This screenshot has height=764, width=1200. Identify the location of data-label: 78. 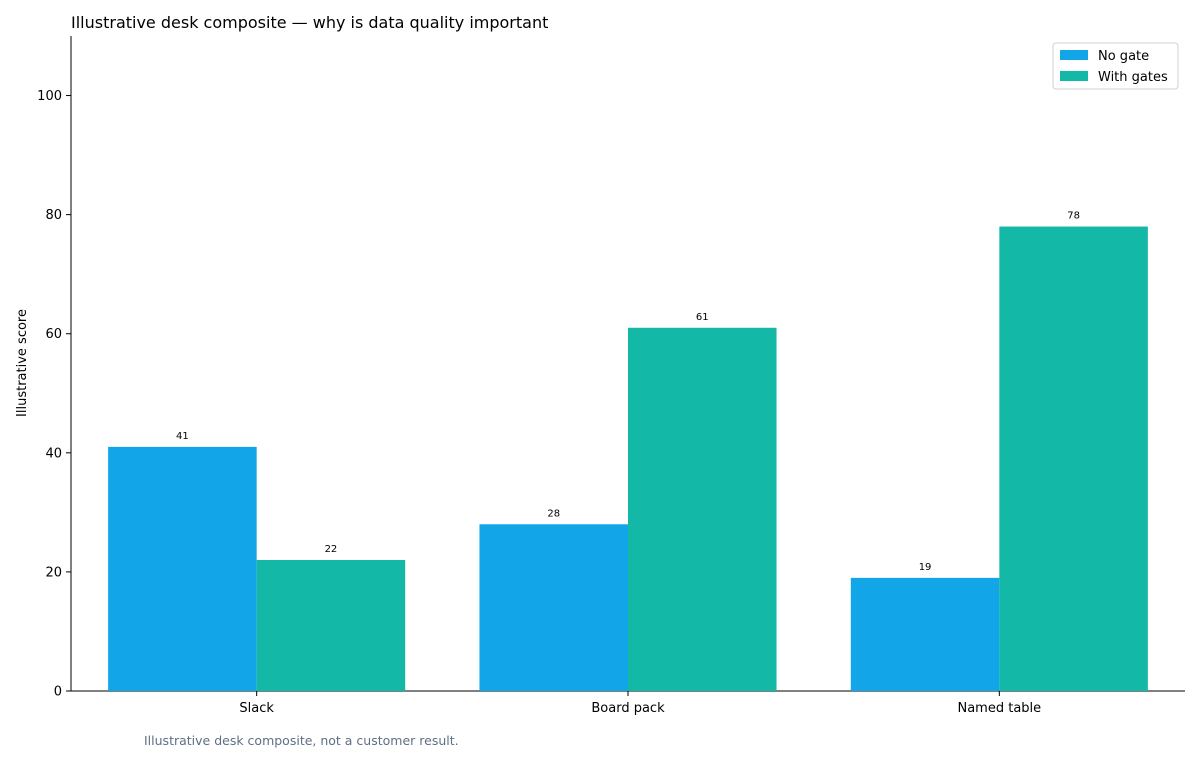
(1073, 216).